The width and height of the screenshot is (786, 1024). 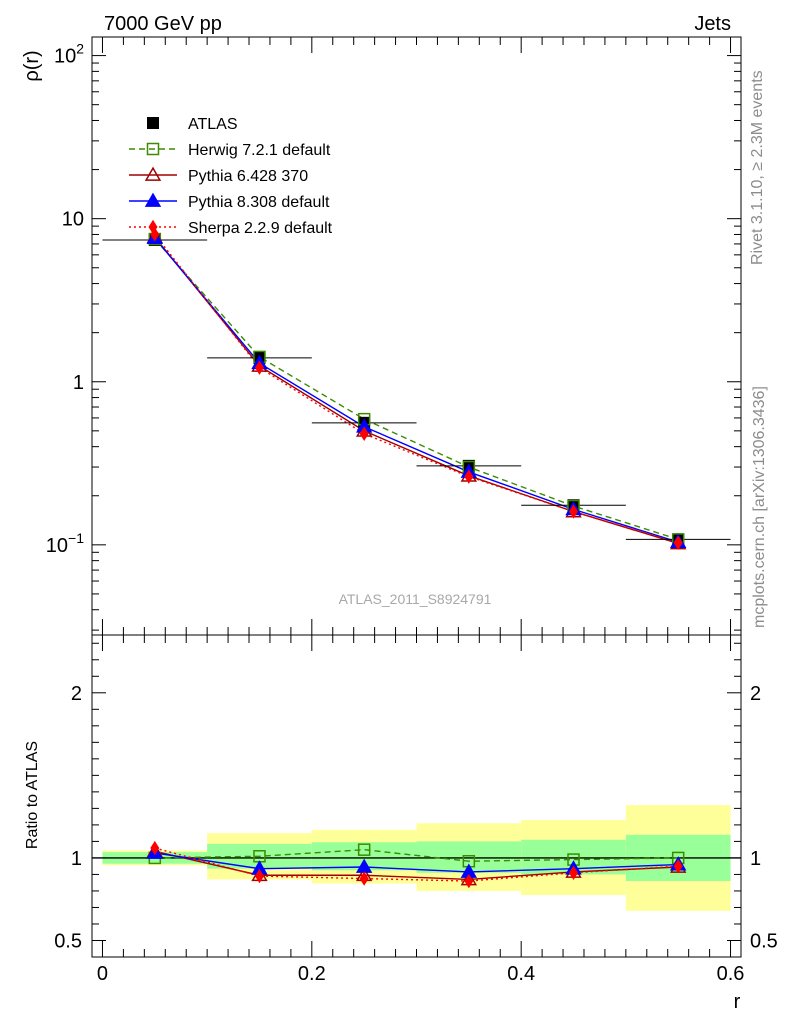 I want to click on main-y-tick-label: 1, so click(x=78, y=383).